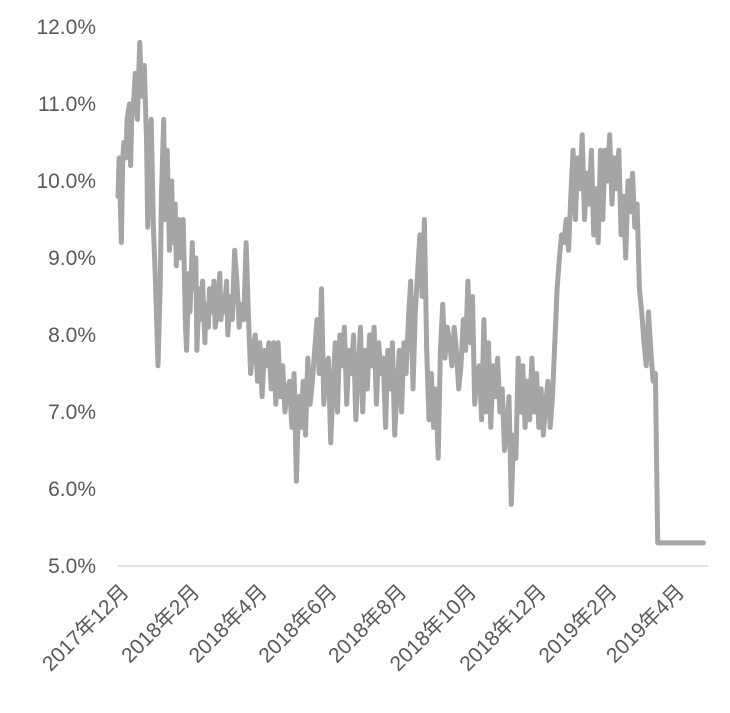 This screenshot has width=730, height=713. Describe the element at coordinates (67, 104) in the screenshot. I see `y-tick-label: 11.0%` at that location.